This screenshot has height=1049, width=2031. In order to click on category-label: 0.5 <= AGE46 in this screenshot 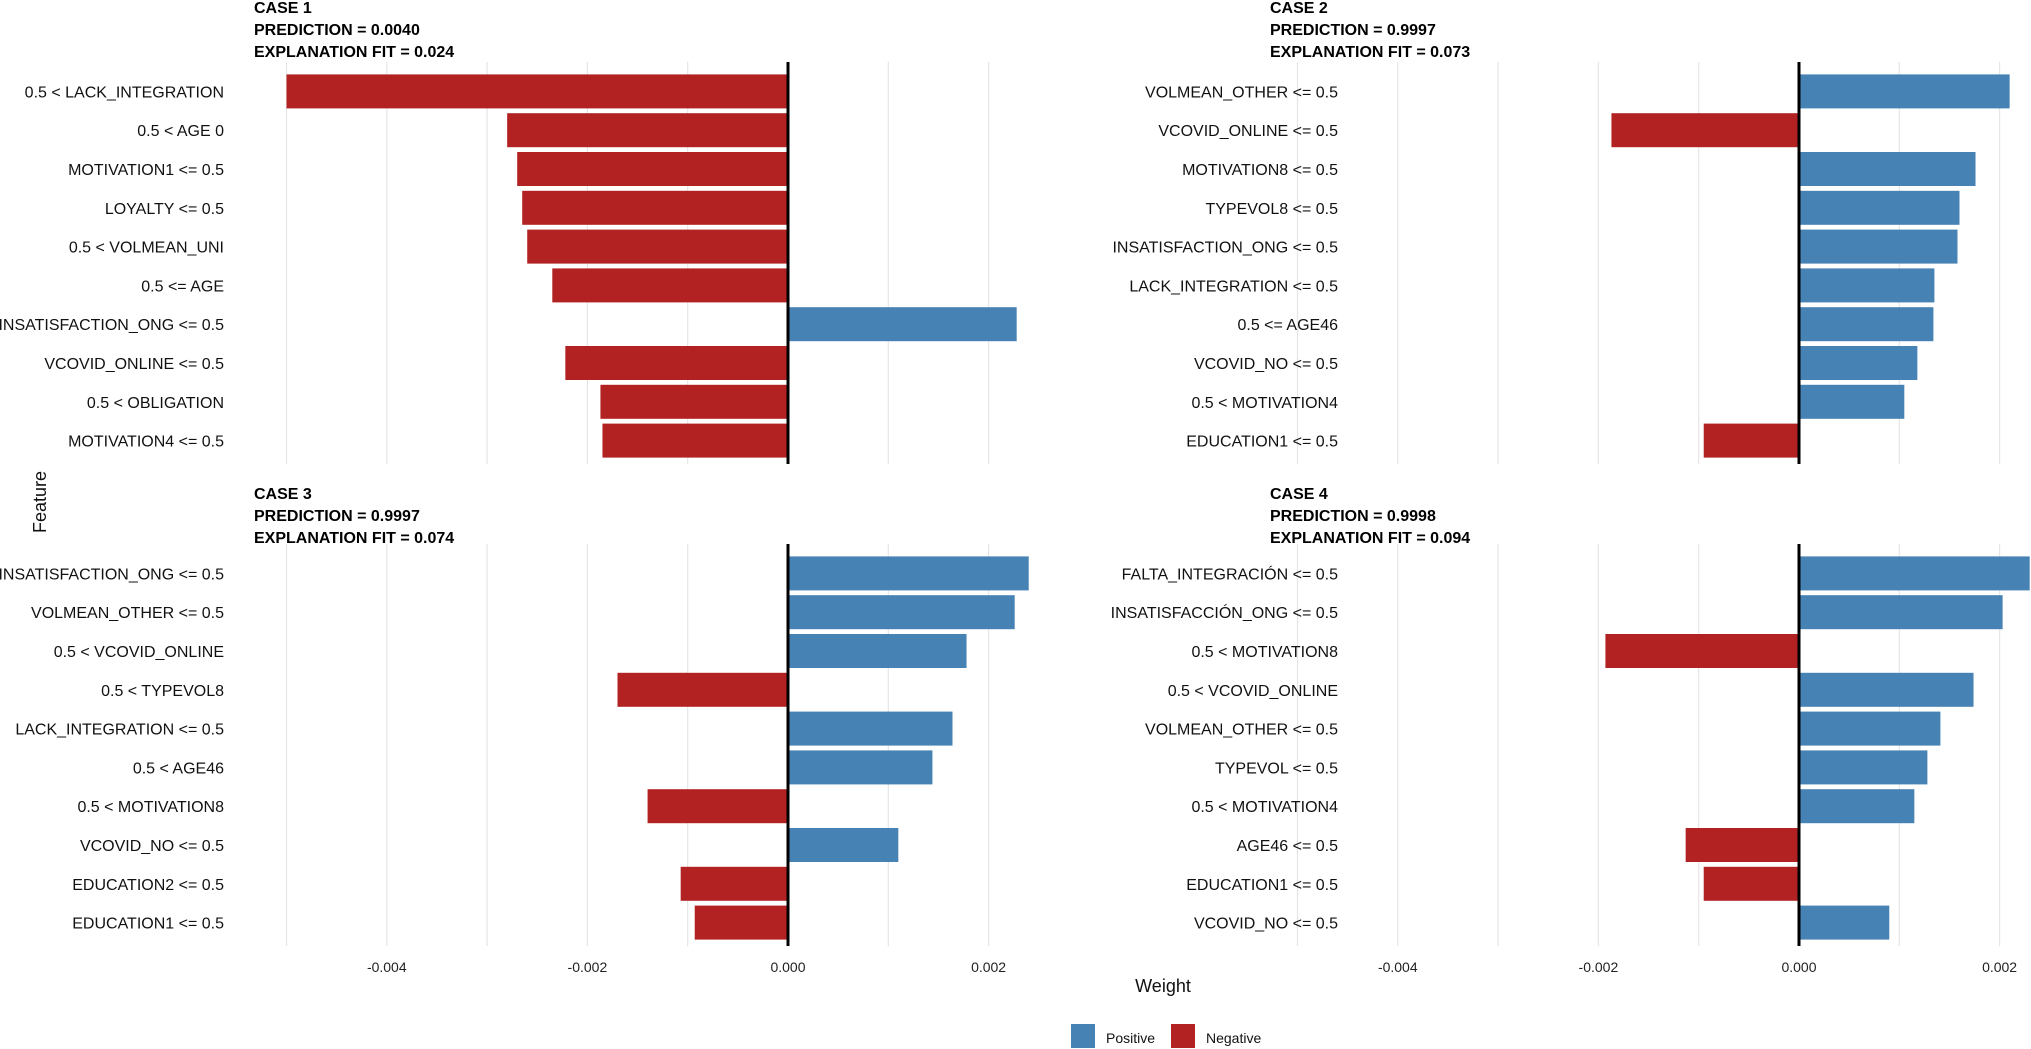, I will do `click(1287, 325)`.